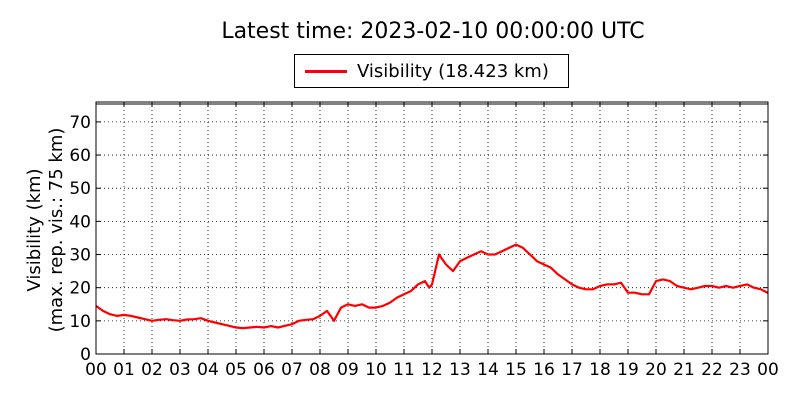 This screenshot has width=800, height=400. Describe the element at coordinates (432, 370) in the screenshot. I see `x-tick-label: 12` at that location.